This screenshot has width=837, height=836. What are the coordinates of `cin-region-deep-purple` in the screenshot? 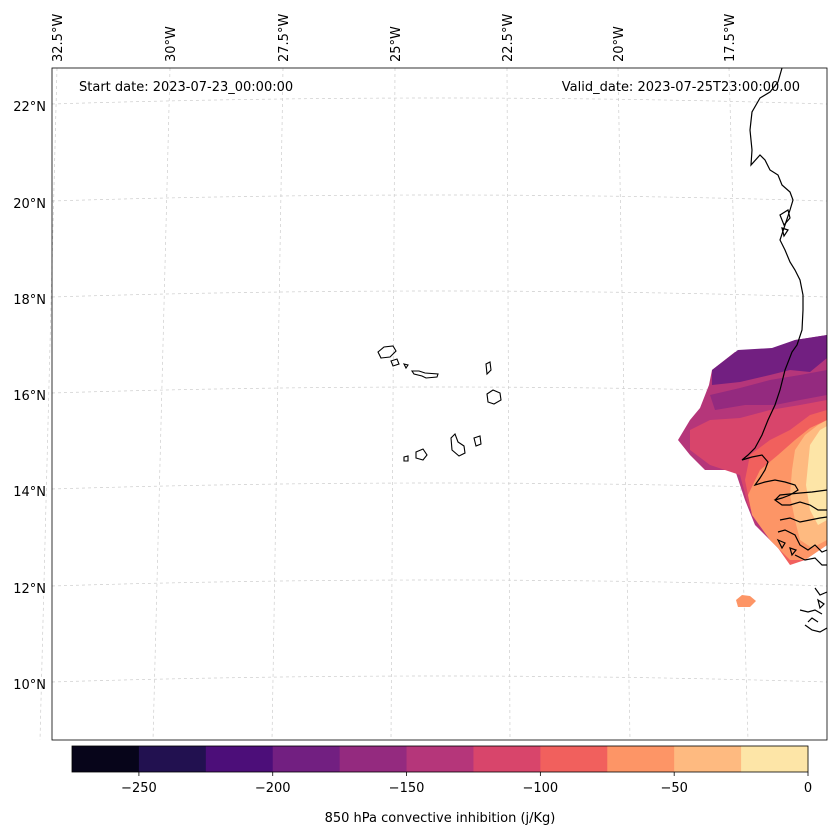 It's located at (768, 390).